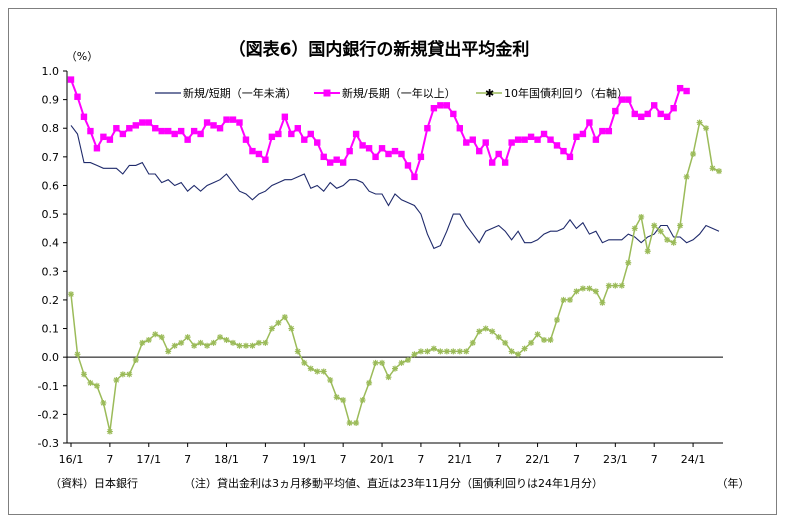  I want to click on y-tick-label: -0.1, so click(48, 386).